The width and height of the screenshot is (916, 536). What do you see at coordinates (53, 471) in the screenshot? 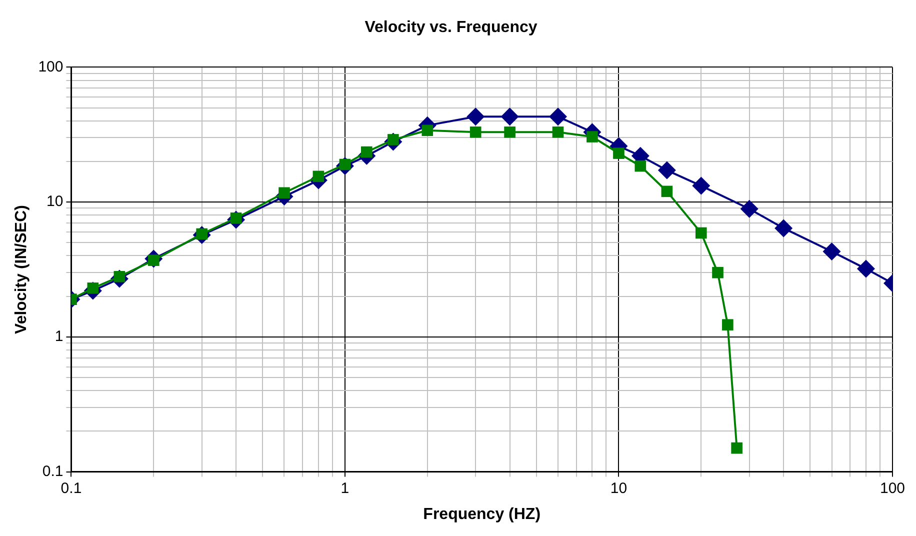
I see `y-tick-label: 0.1` at bounding box center [53, 471].